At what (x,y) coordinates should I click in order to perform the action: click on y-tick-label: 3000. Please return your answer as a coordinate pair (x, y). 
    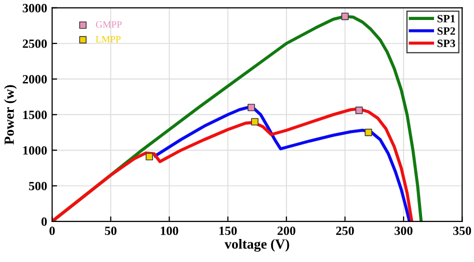
    Looking at the image, I should click on (34, 8).